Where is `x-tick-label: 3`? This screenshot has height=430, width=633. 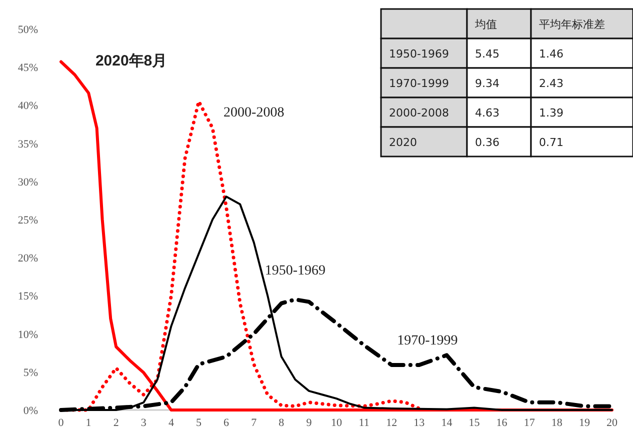 x-tick-label: 3 is located at coordinates (143, 423).